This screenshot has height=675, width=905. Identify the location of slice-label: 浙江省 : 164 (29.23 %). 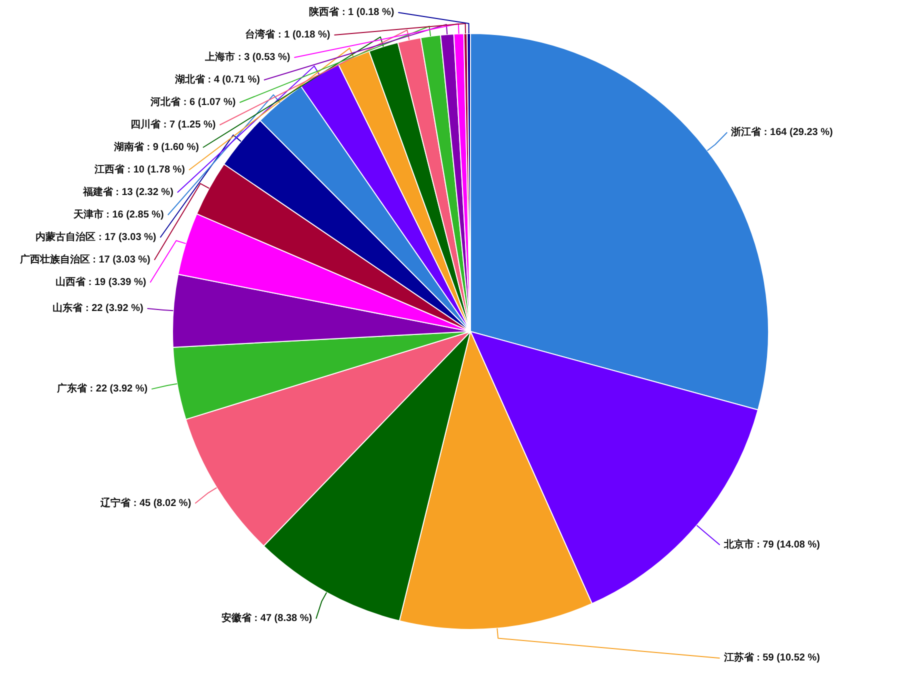
(781, 132).